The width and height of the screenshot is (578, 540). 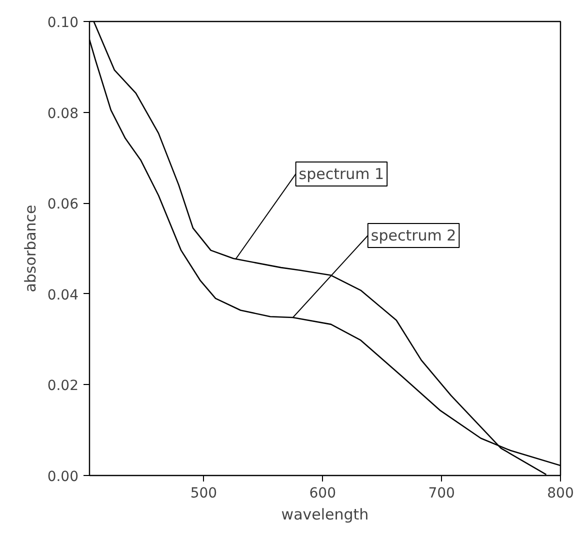 What do you see at coordinates (413, 235) in the screenshot?
I see `annotation: spectrum 2` at bounding box center [413, 235].